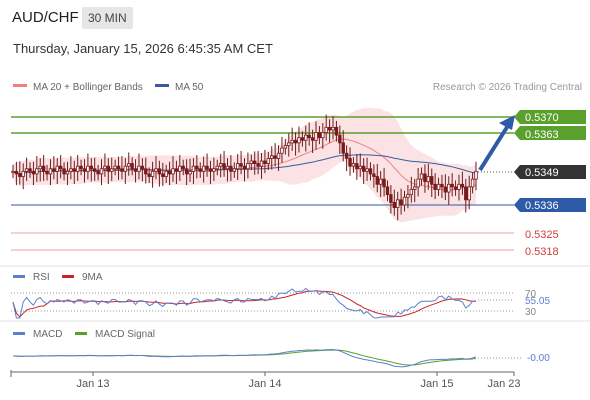  I want to click on level-badge-s1, so click(550, 205).